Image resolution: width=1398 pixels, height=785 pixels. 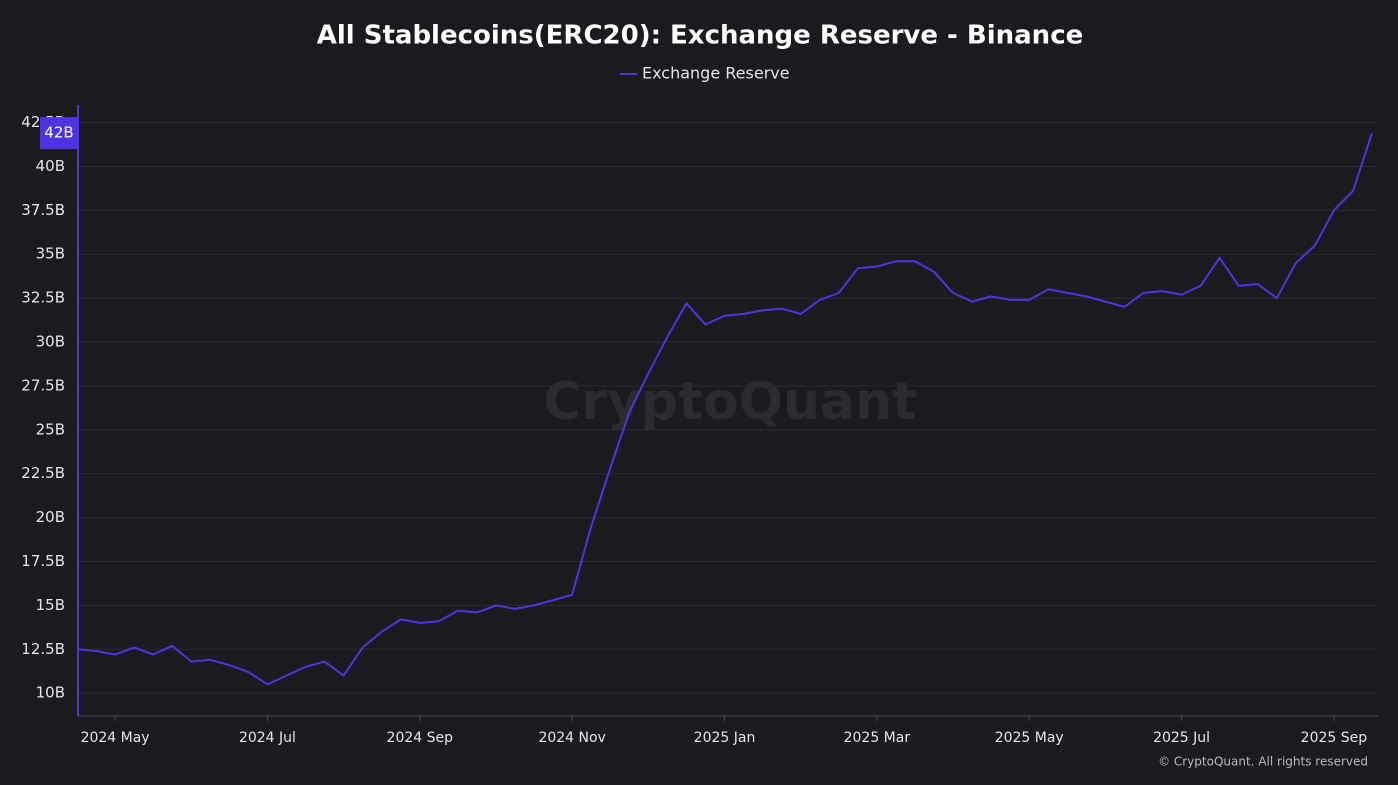 What do you see at coordinates (716, 73) in the screenshot?
I see `legend-label: Exchange Reserve` at bounding box center [716, 73].